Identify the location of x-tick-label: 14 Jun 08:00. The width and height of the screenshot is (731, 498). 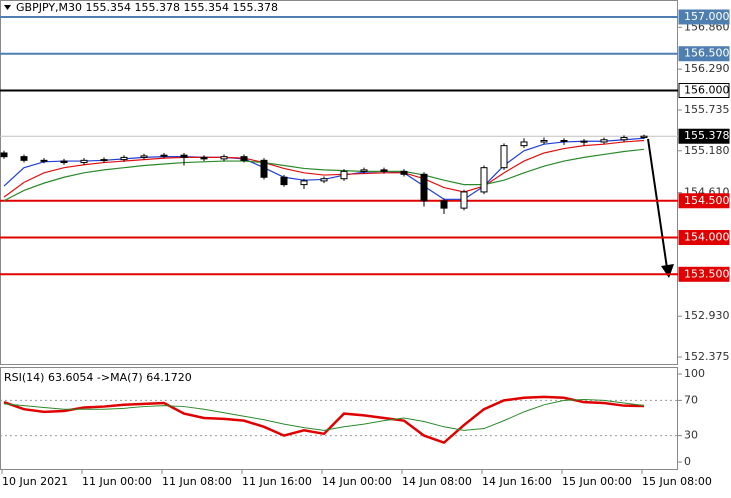
(437, 481).